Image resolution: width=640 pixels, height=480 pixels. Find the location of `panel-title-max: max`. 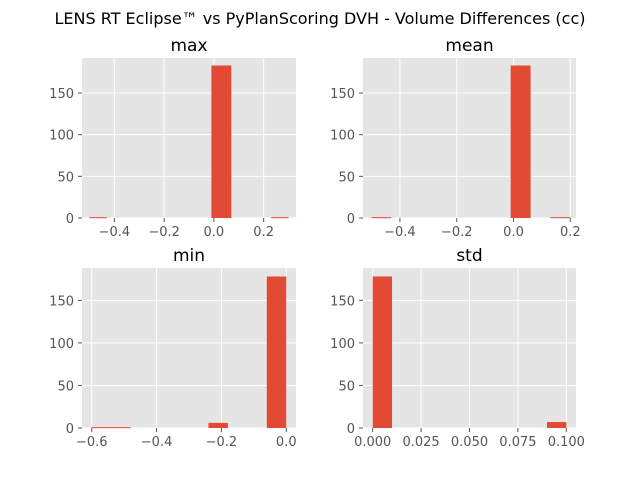

panel-title-max: max is located at coordinates (188, 46).